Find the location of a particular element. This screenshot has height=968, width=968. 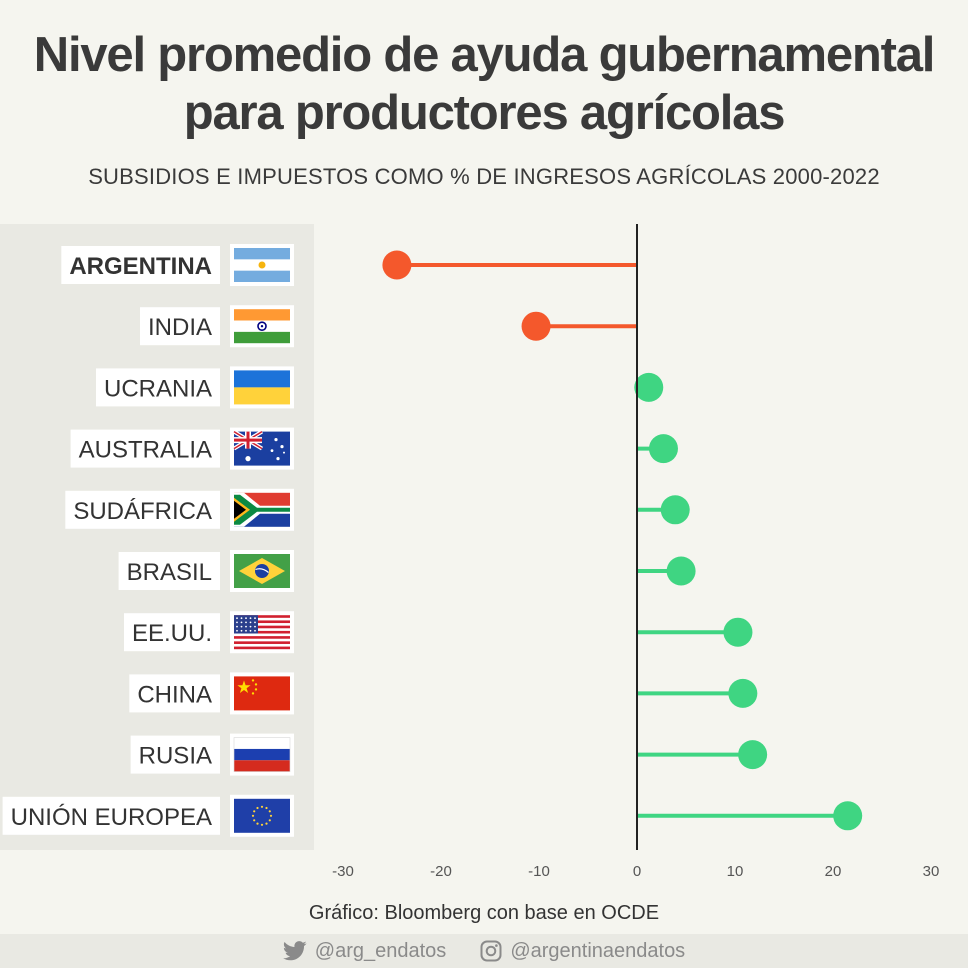

country-label: CHINA is located at coordinates (174, 694).